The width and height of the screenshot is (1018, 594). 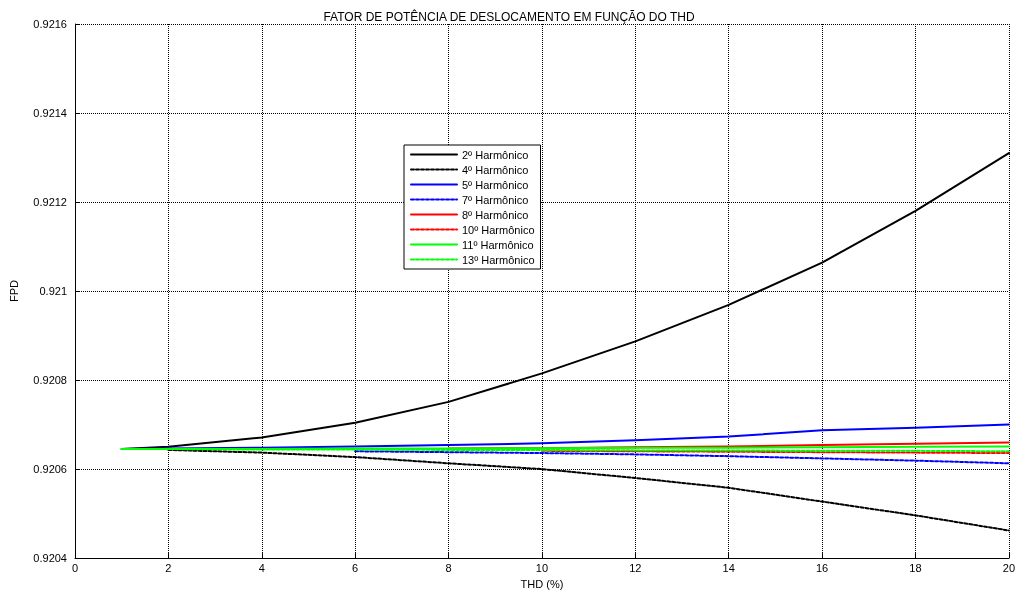 What do you see at coordinates (728, 567) in the screenshot?
I see `x-tick-label: 14` at bounding box center [728, 567].